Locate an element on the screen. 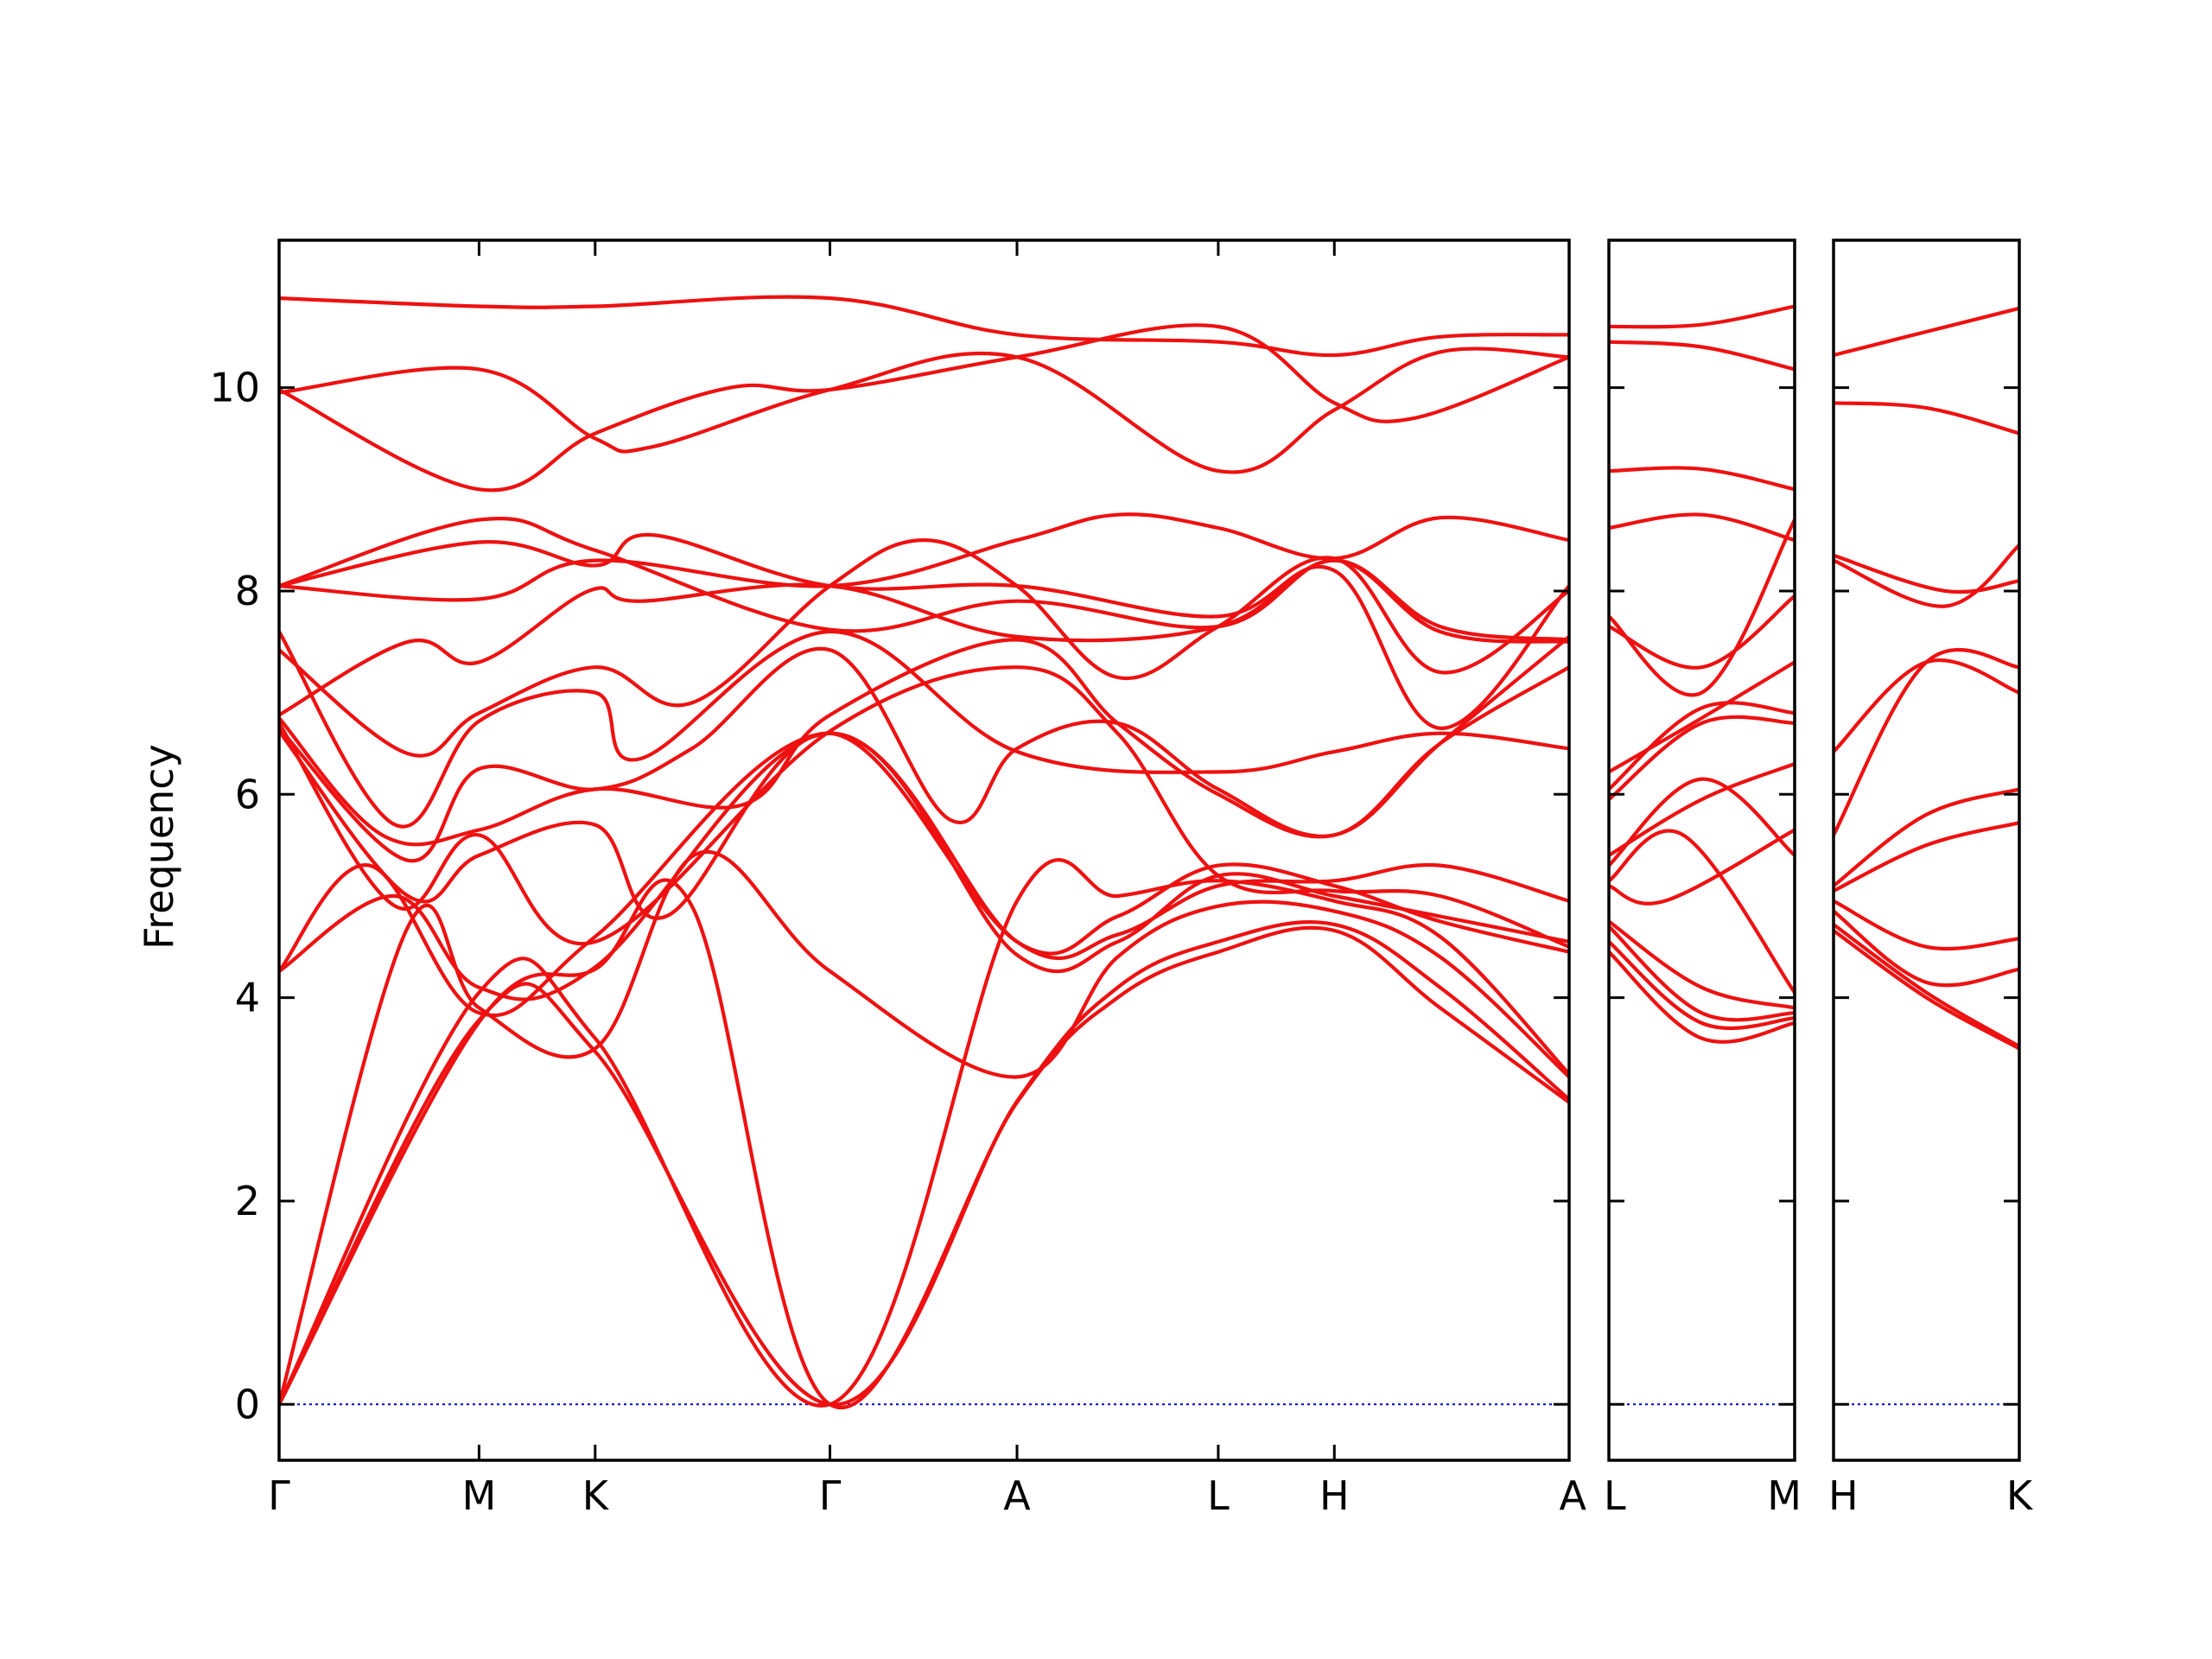  y-tick-label: 8 is located at coordinates (247, 591).